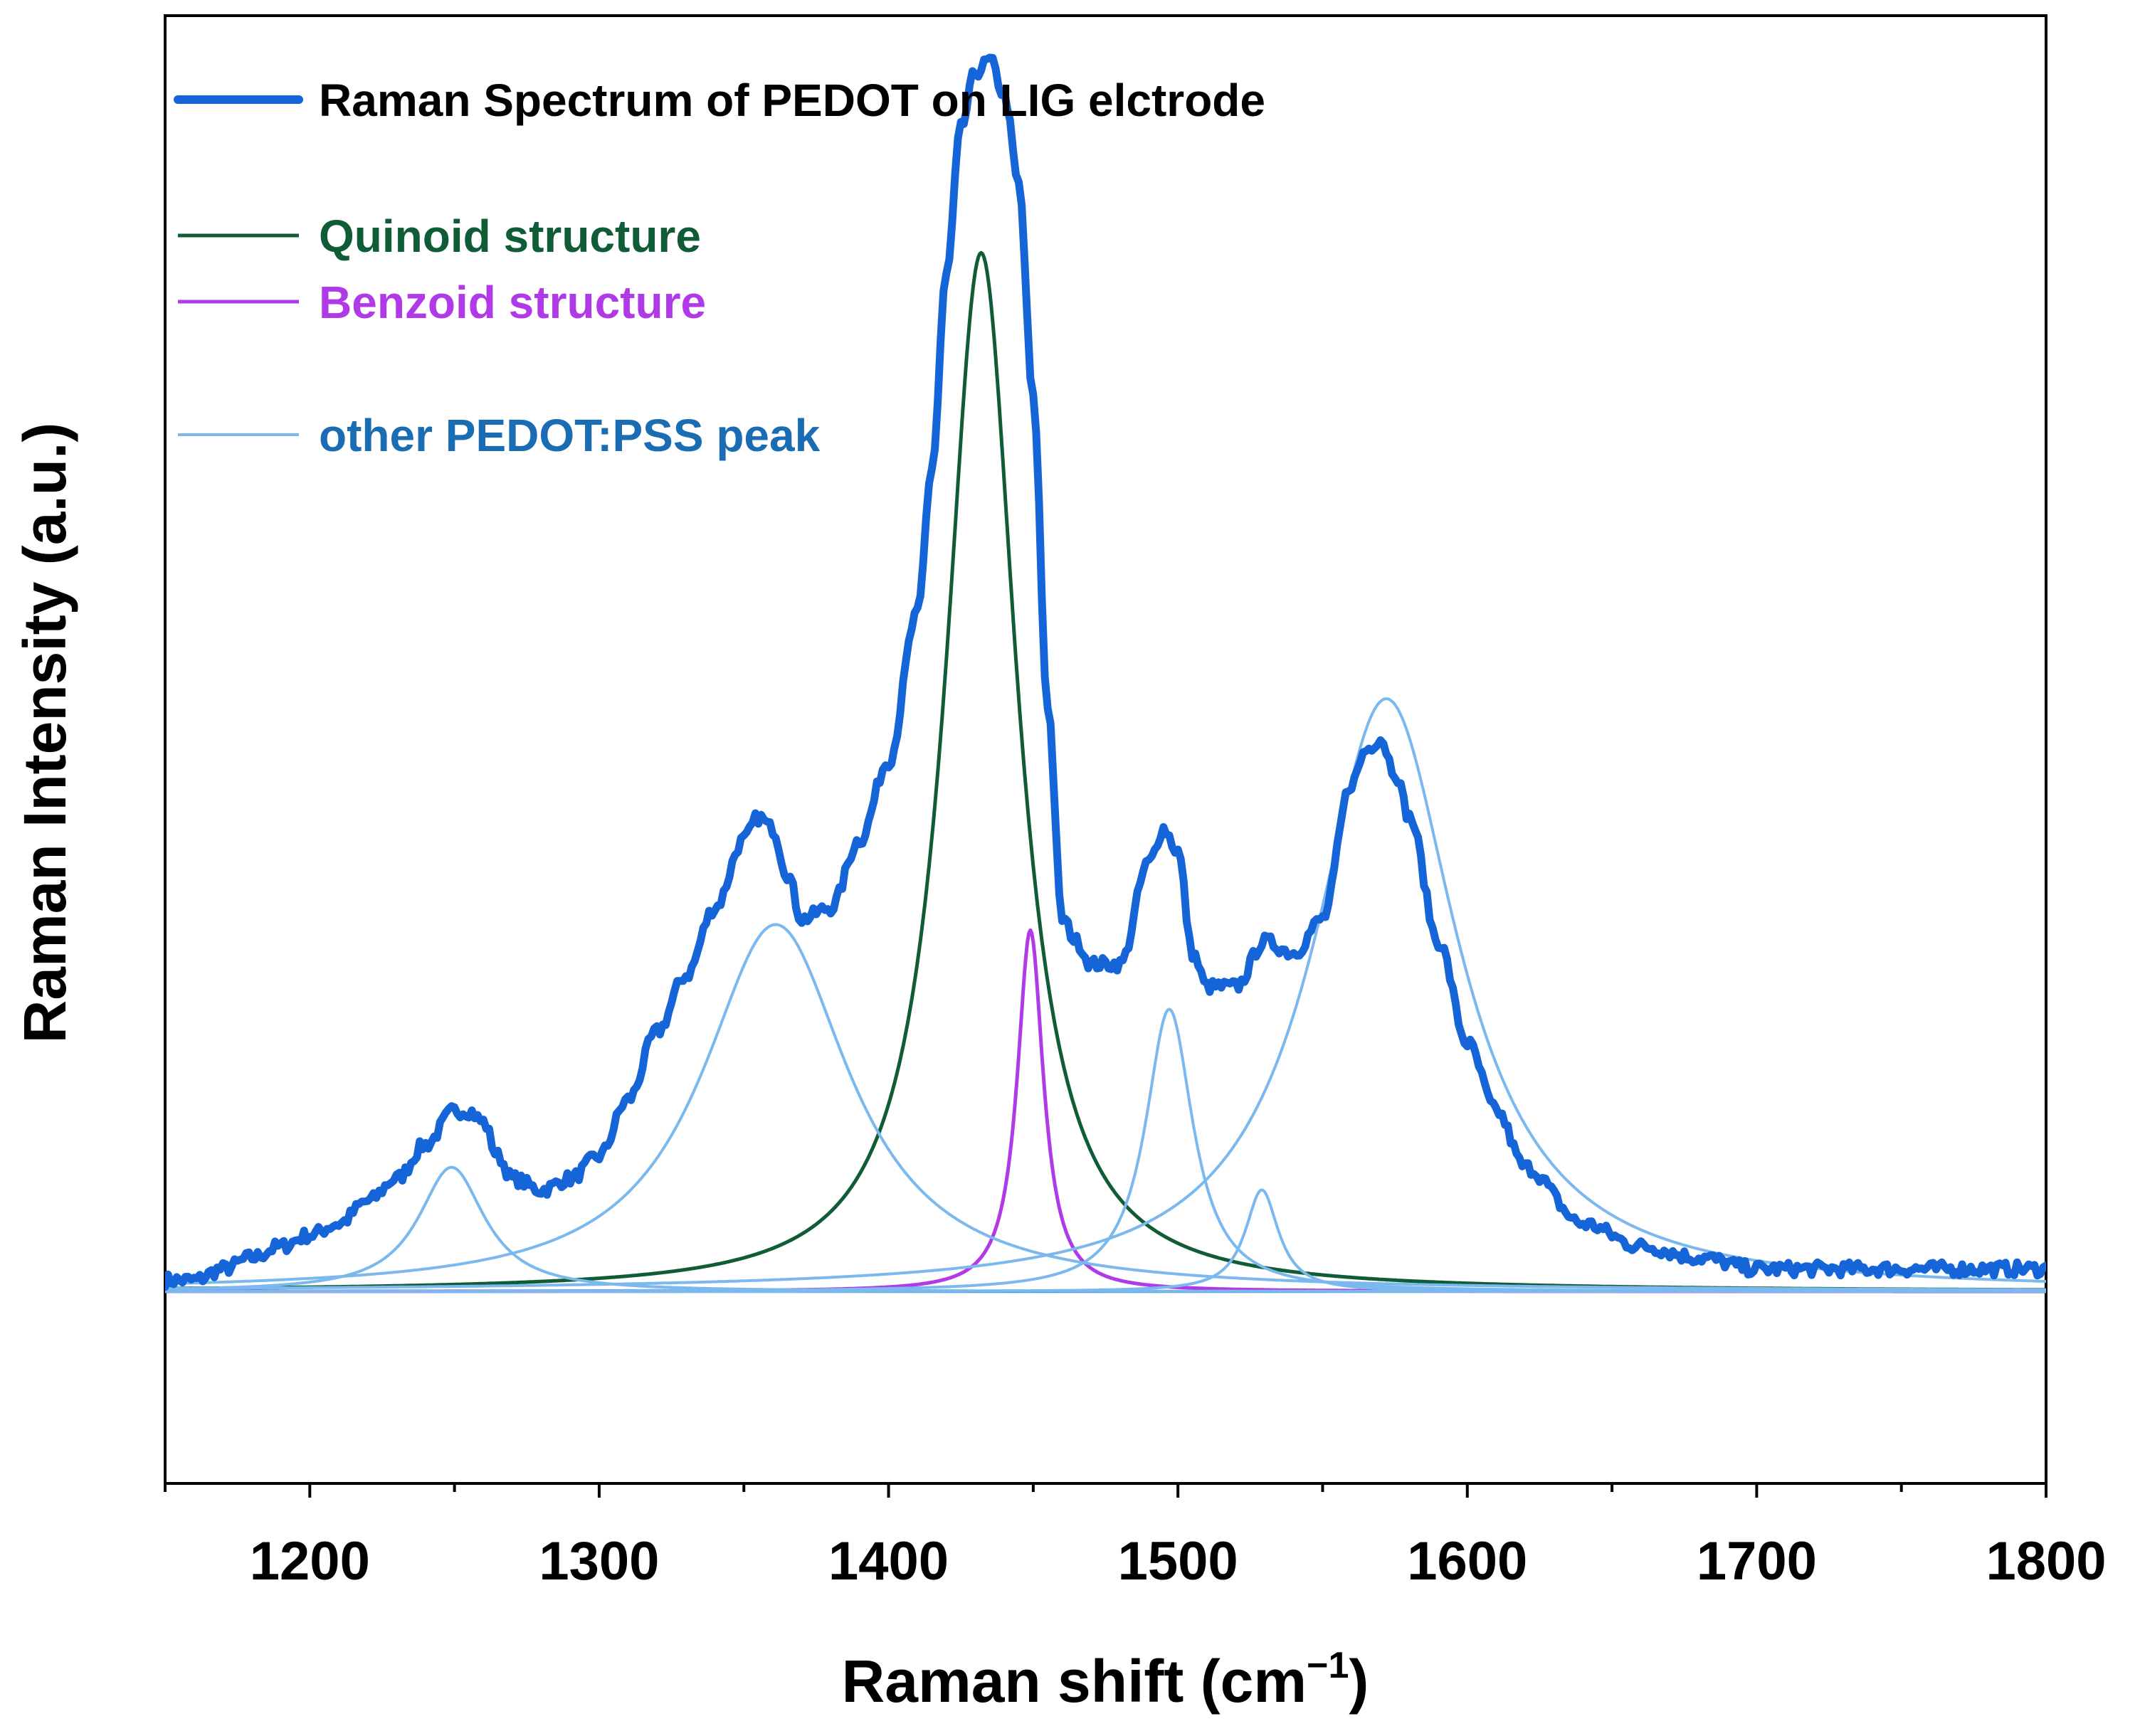 The width and height of the screenshot is (2140, 1736). What do you see at coordinates (2046, 1561) in the screenshot?
I see `x-tick-label-1800: 1800` at bounding box center [2046, 1561].